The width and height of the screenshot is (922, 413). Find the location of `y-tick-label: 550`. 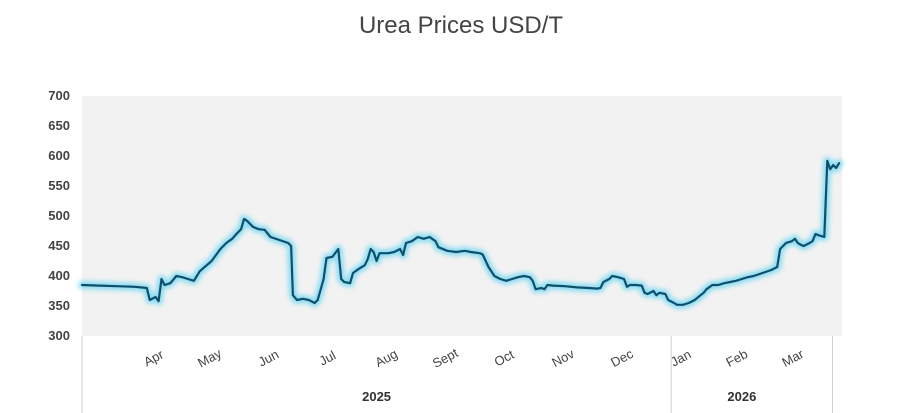

y-tick-label: 550 is located at coordinates (59, 185).